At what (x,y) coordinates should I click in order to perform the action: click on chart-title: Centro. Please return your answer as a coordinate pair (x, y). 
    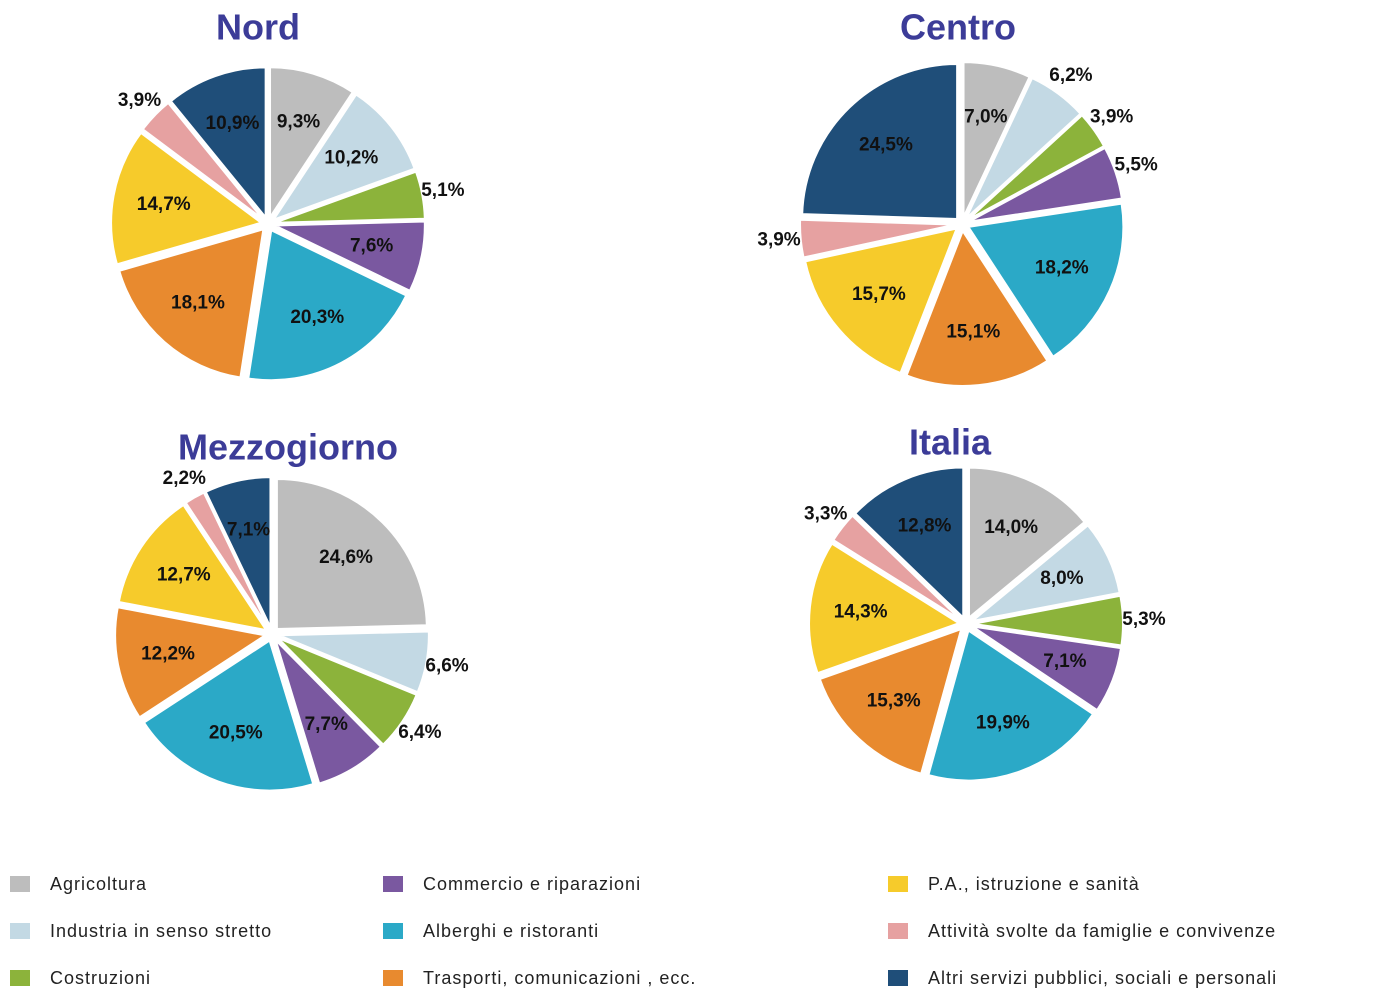
    Looking at the image, I should click on (958, 27).